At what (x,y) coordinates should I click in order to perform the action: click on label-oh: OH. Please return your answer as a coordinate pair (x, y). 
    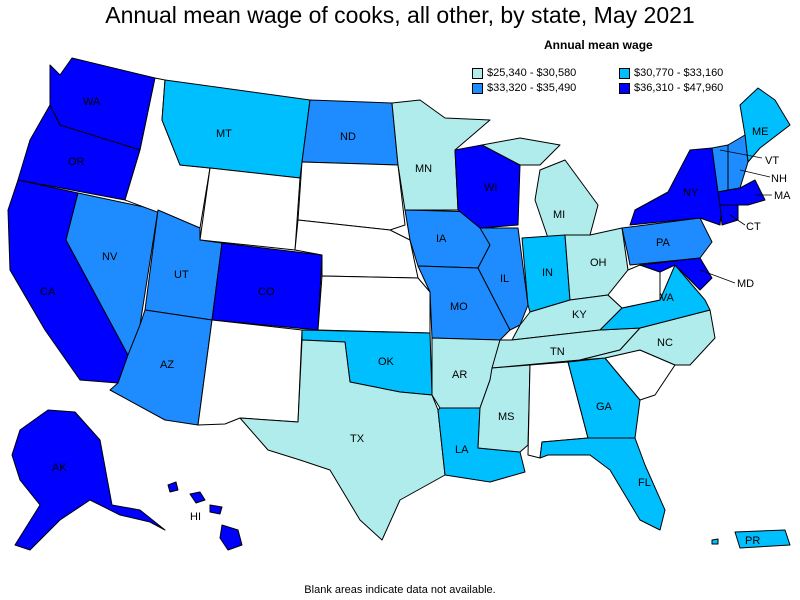
    Looking at the image, I should click on (598, 263).